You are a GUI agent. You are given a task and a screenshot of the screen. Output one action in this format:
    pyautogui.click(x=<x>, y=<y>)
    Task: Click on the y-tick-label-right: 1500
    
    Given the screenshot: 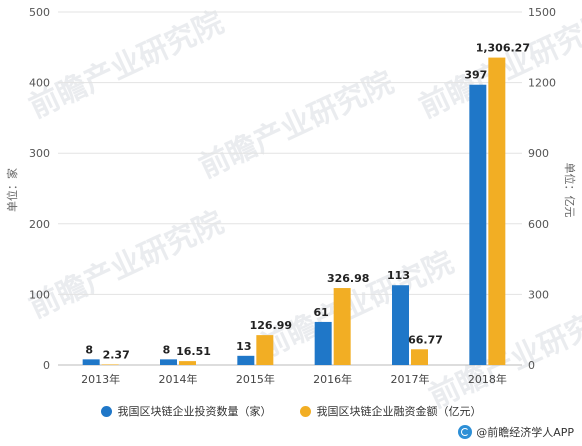 What is the action you would take?
    pyautogui.click(x=542, y=12)
    